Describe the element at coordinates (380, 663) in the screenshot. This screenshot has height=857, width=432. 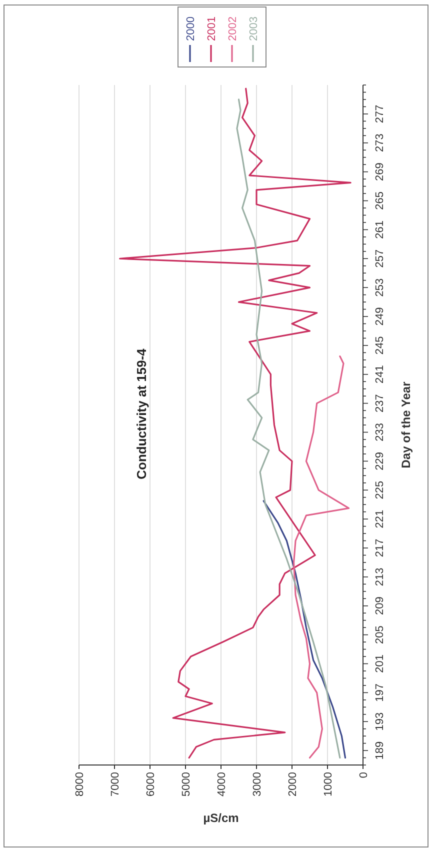
I see `y-tick-label: 201` at that location.